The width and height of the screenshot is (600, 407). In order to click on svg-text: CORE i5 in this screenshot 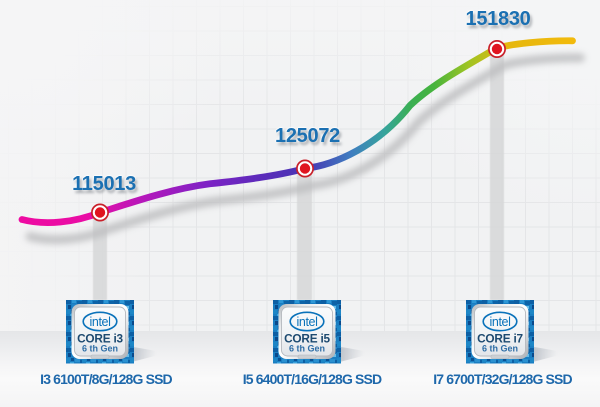, I will do `click(307, 339)`.